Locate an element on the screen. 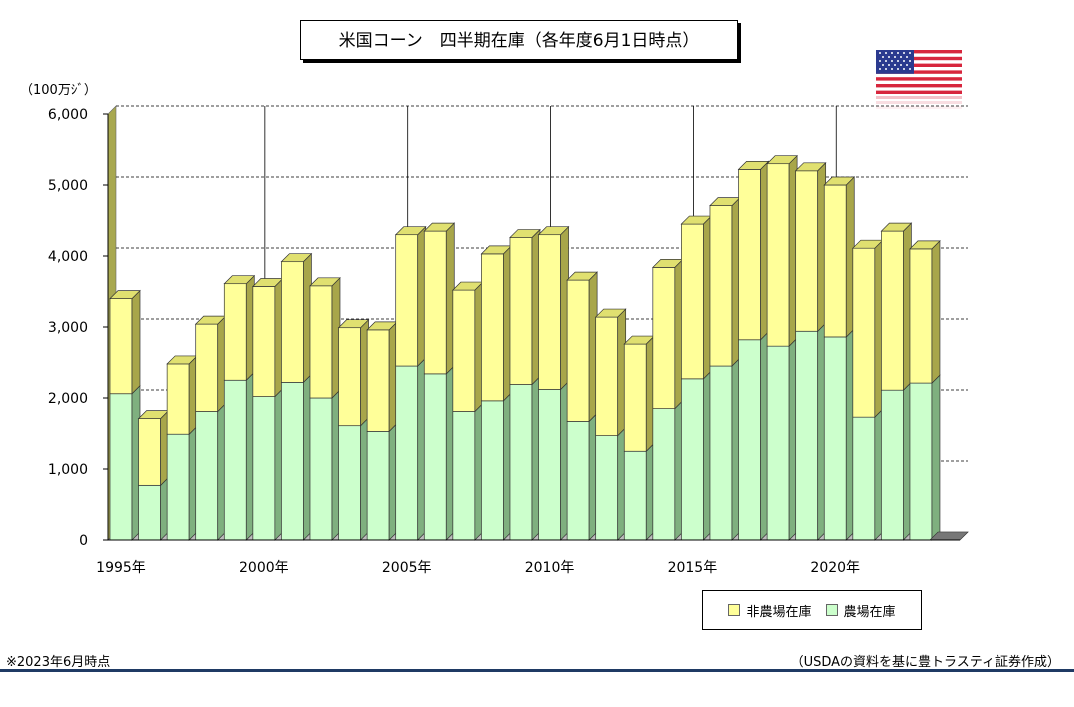 The width and height of the screenshot is (1074, 707). data-date-note: ※2023年6月時点 is located at coordinates (58, 662).